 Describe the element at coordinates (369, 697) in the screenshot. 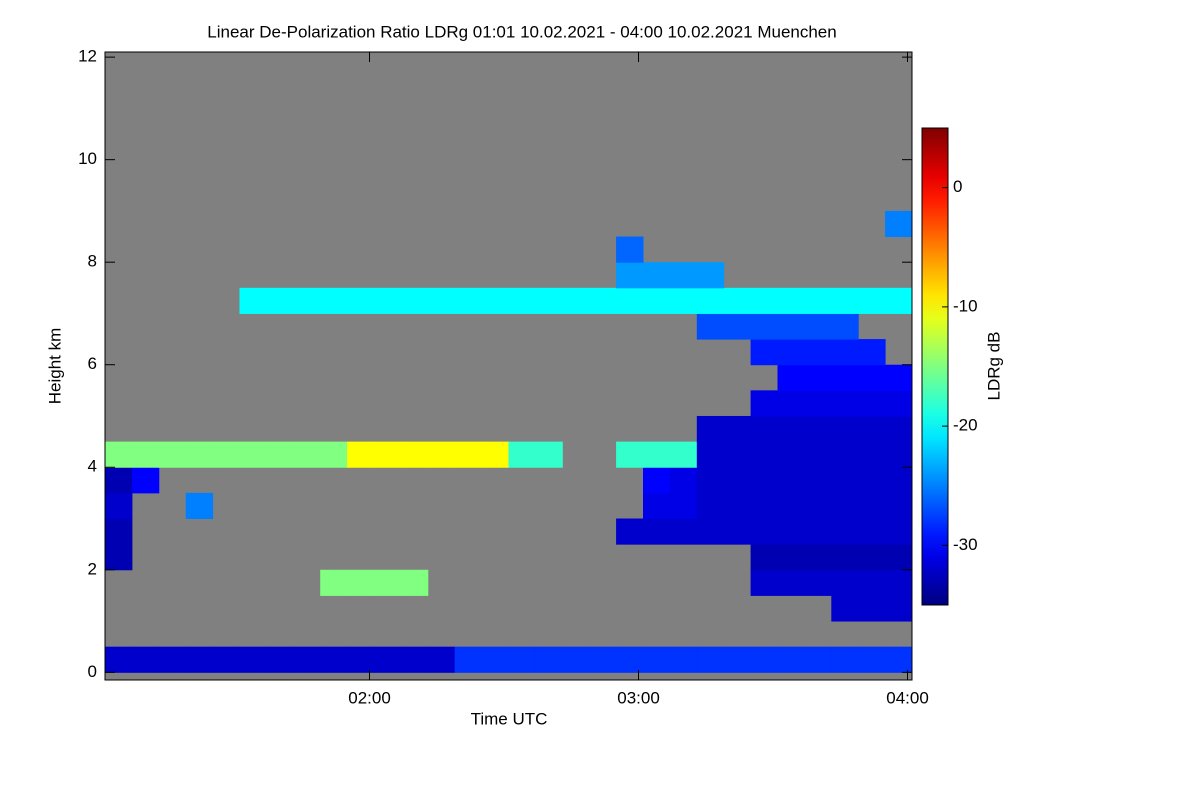

I see `x-tick-label: 02:00` at that location.